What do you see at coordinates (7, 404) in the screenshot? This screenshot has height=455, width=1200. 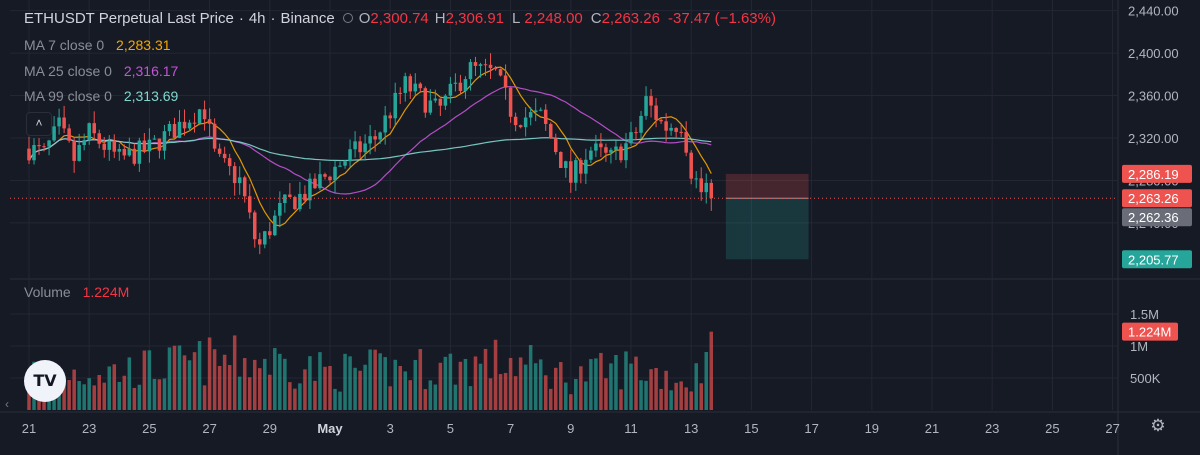 I see `scroll-left-button: ‹` at bounding box center [7, 404].